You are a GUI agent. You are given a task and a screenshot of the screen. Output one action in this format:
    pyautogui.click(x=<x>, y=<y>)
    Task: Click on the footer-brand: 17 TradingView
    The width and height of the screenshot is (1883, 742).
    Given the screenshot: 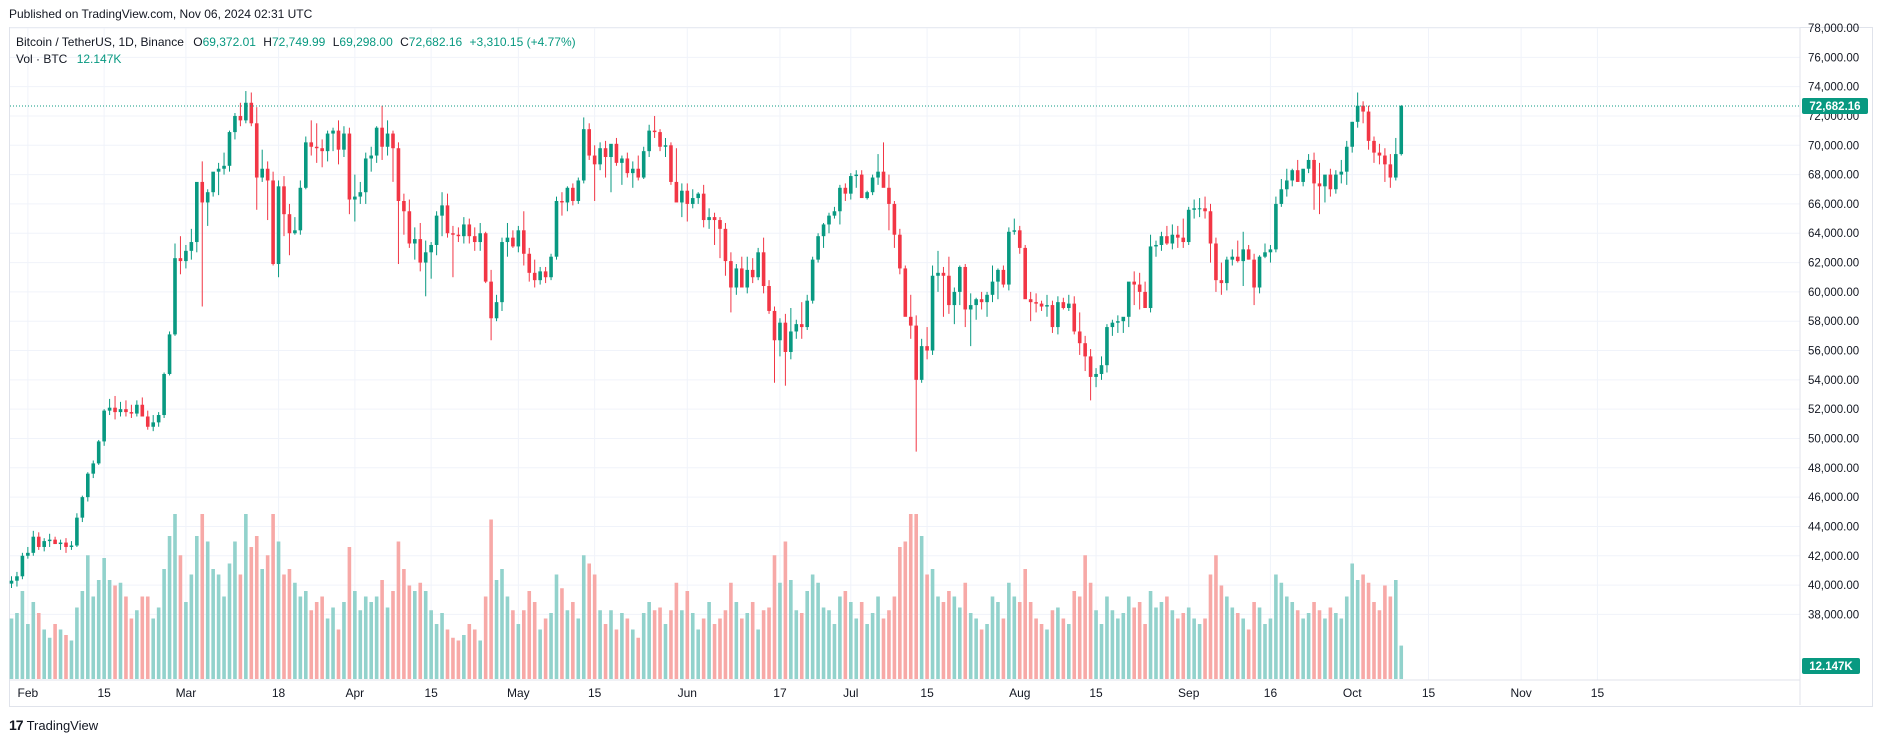 What is the action you would take?
    pyautogui.click(x=53, y=725)
    